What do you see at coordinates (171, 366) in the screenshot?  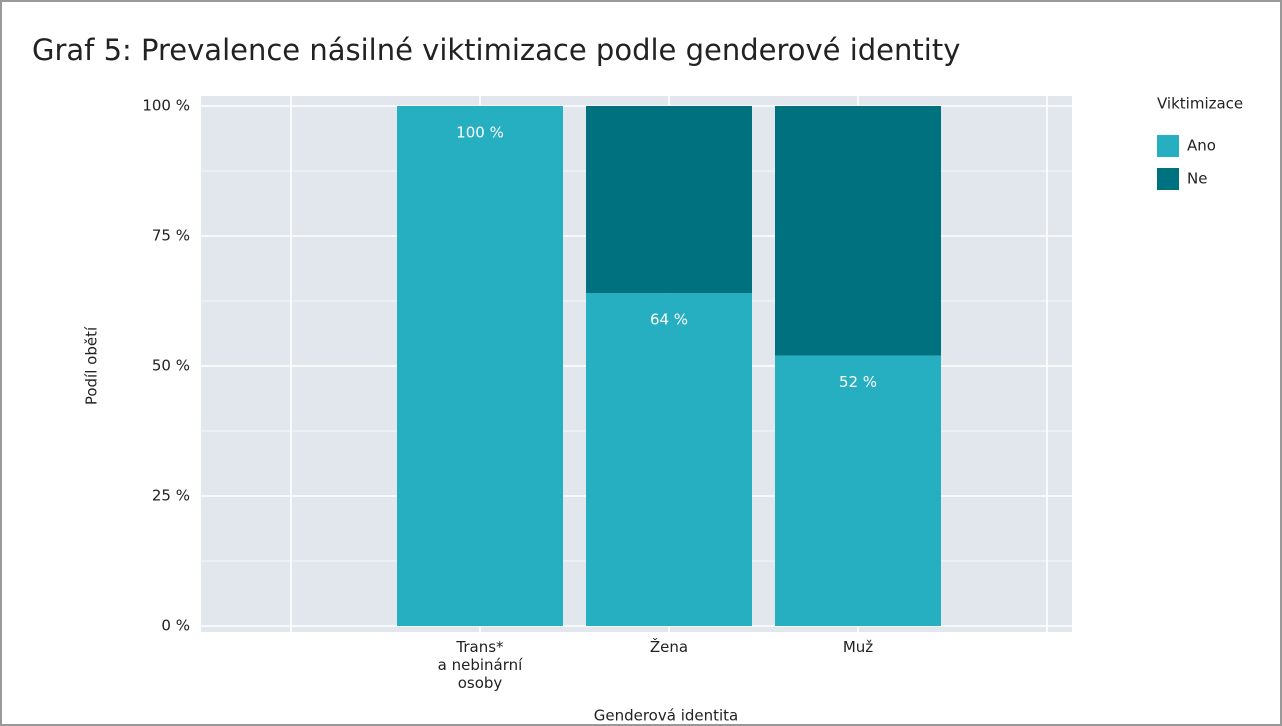 I see `y-tick-label: 50 %` at bounding box center [171, 366].